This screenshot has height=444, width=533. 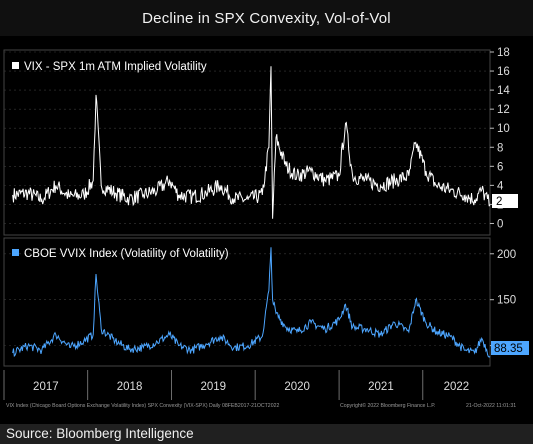 What do you see at coordinates (503, 110) in the screenshot?
I see `y-tick-label: 12` at bounding box center [503, 110].